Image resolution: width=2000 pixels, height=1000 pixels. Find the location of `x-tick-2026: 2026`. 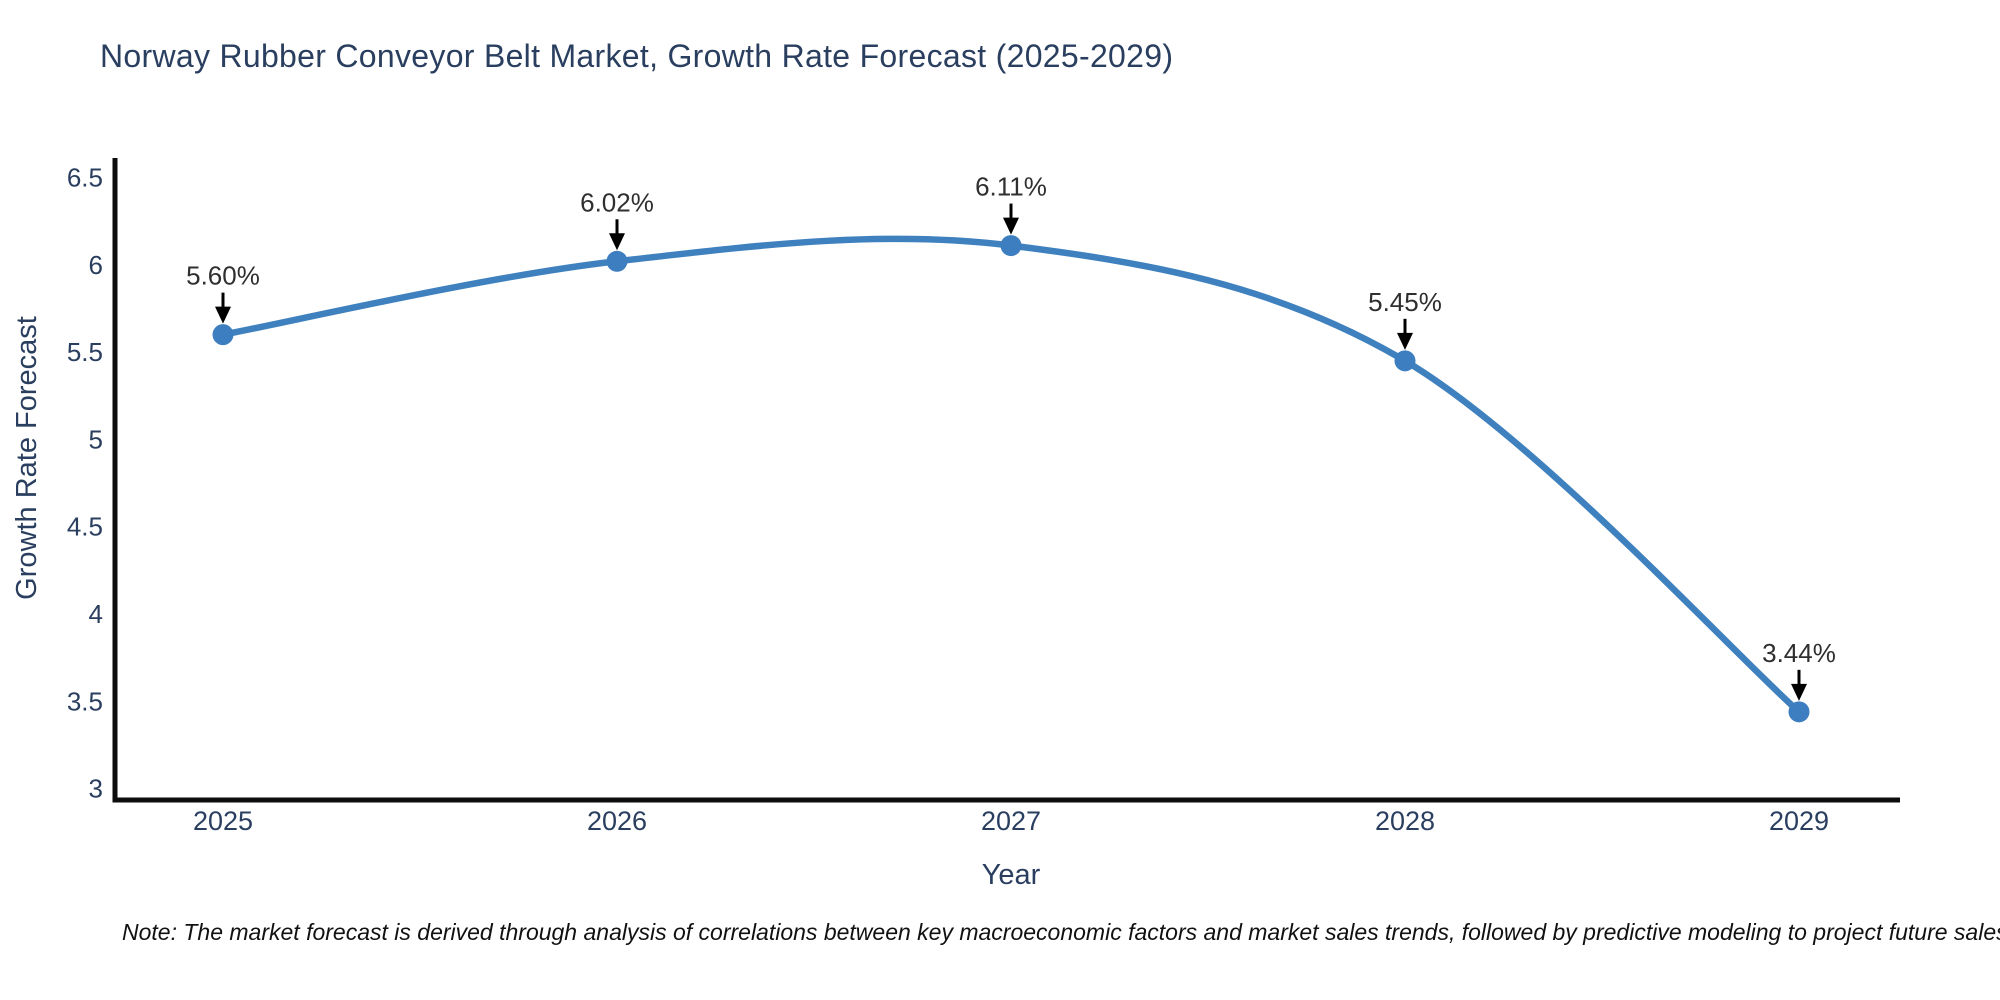

x-tick-2026: 2026 is located at coordinates (617, 821).